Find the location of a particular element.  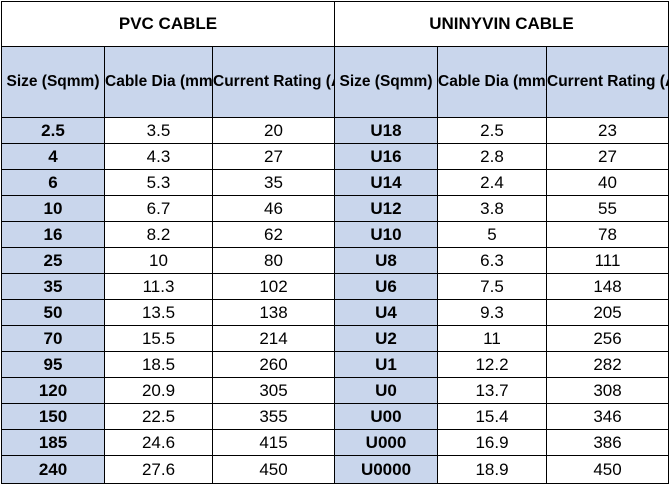

pvc-rating-cell: 62 is located at coordinates (273, 234).